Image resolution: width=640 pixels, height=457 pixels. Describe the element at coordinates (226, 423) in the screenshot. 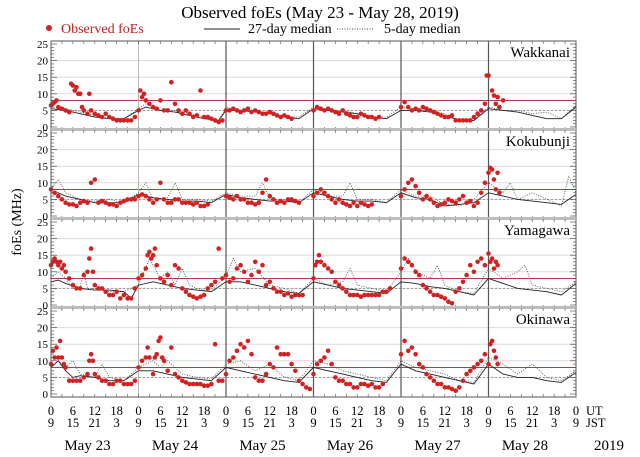

I see `x-tick-label-jst: 9` at that location.